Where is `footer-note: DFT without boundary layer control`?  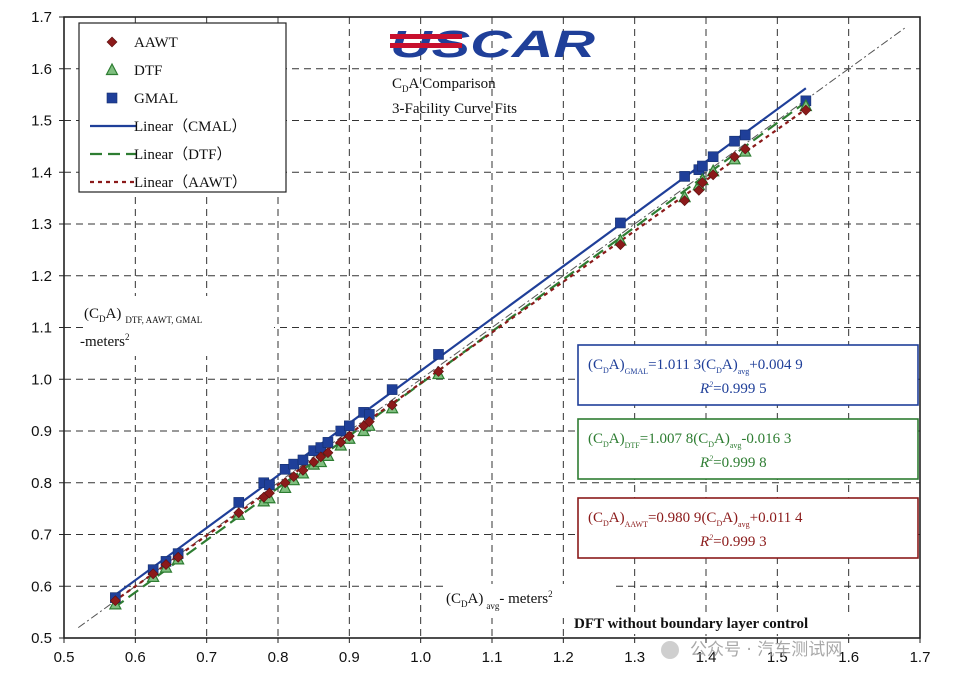
footer-note: DFT without boundary layer control is located at coordinates (691, 624).